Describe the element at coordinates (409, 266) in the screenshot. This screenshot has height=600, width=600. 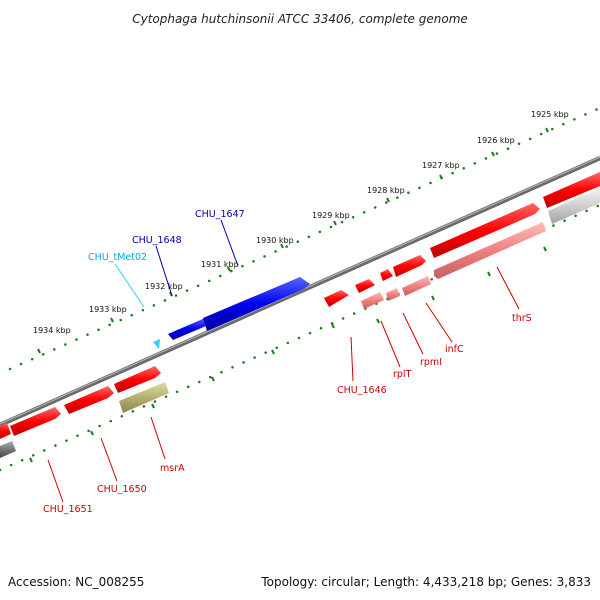
I see `gene-infc` at that location.